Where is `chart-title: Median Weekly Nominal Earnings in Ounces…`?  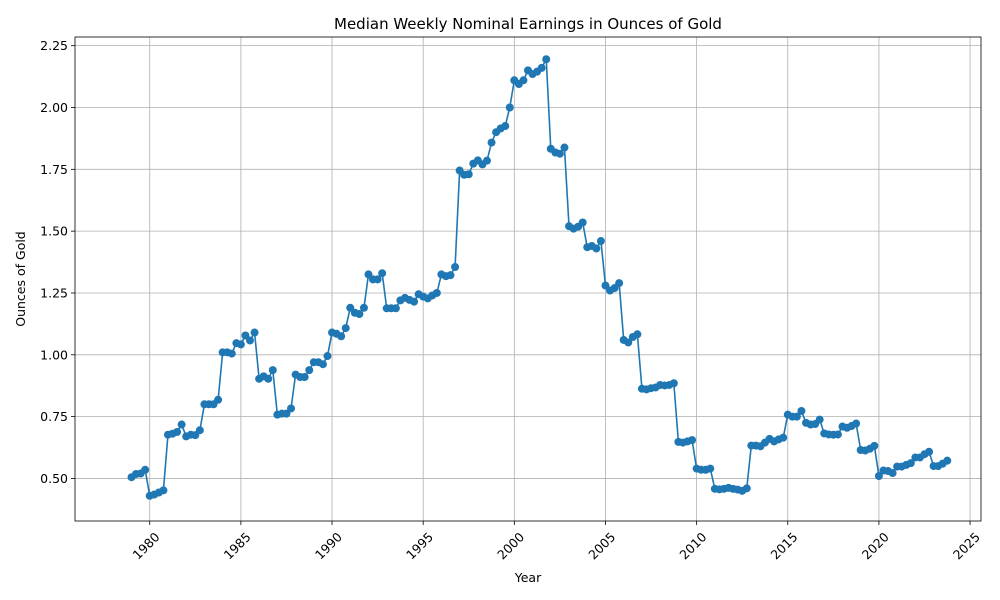
chart-title: Median Weekly Nominal Earnings in Ounces… is located at coordinates (528, 24).